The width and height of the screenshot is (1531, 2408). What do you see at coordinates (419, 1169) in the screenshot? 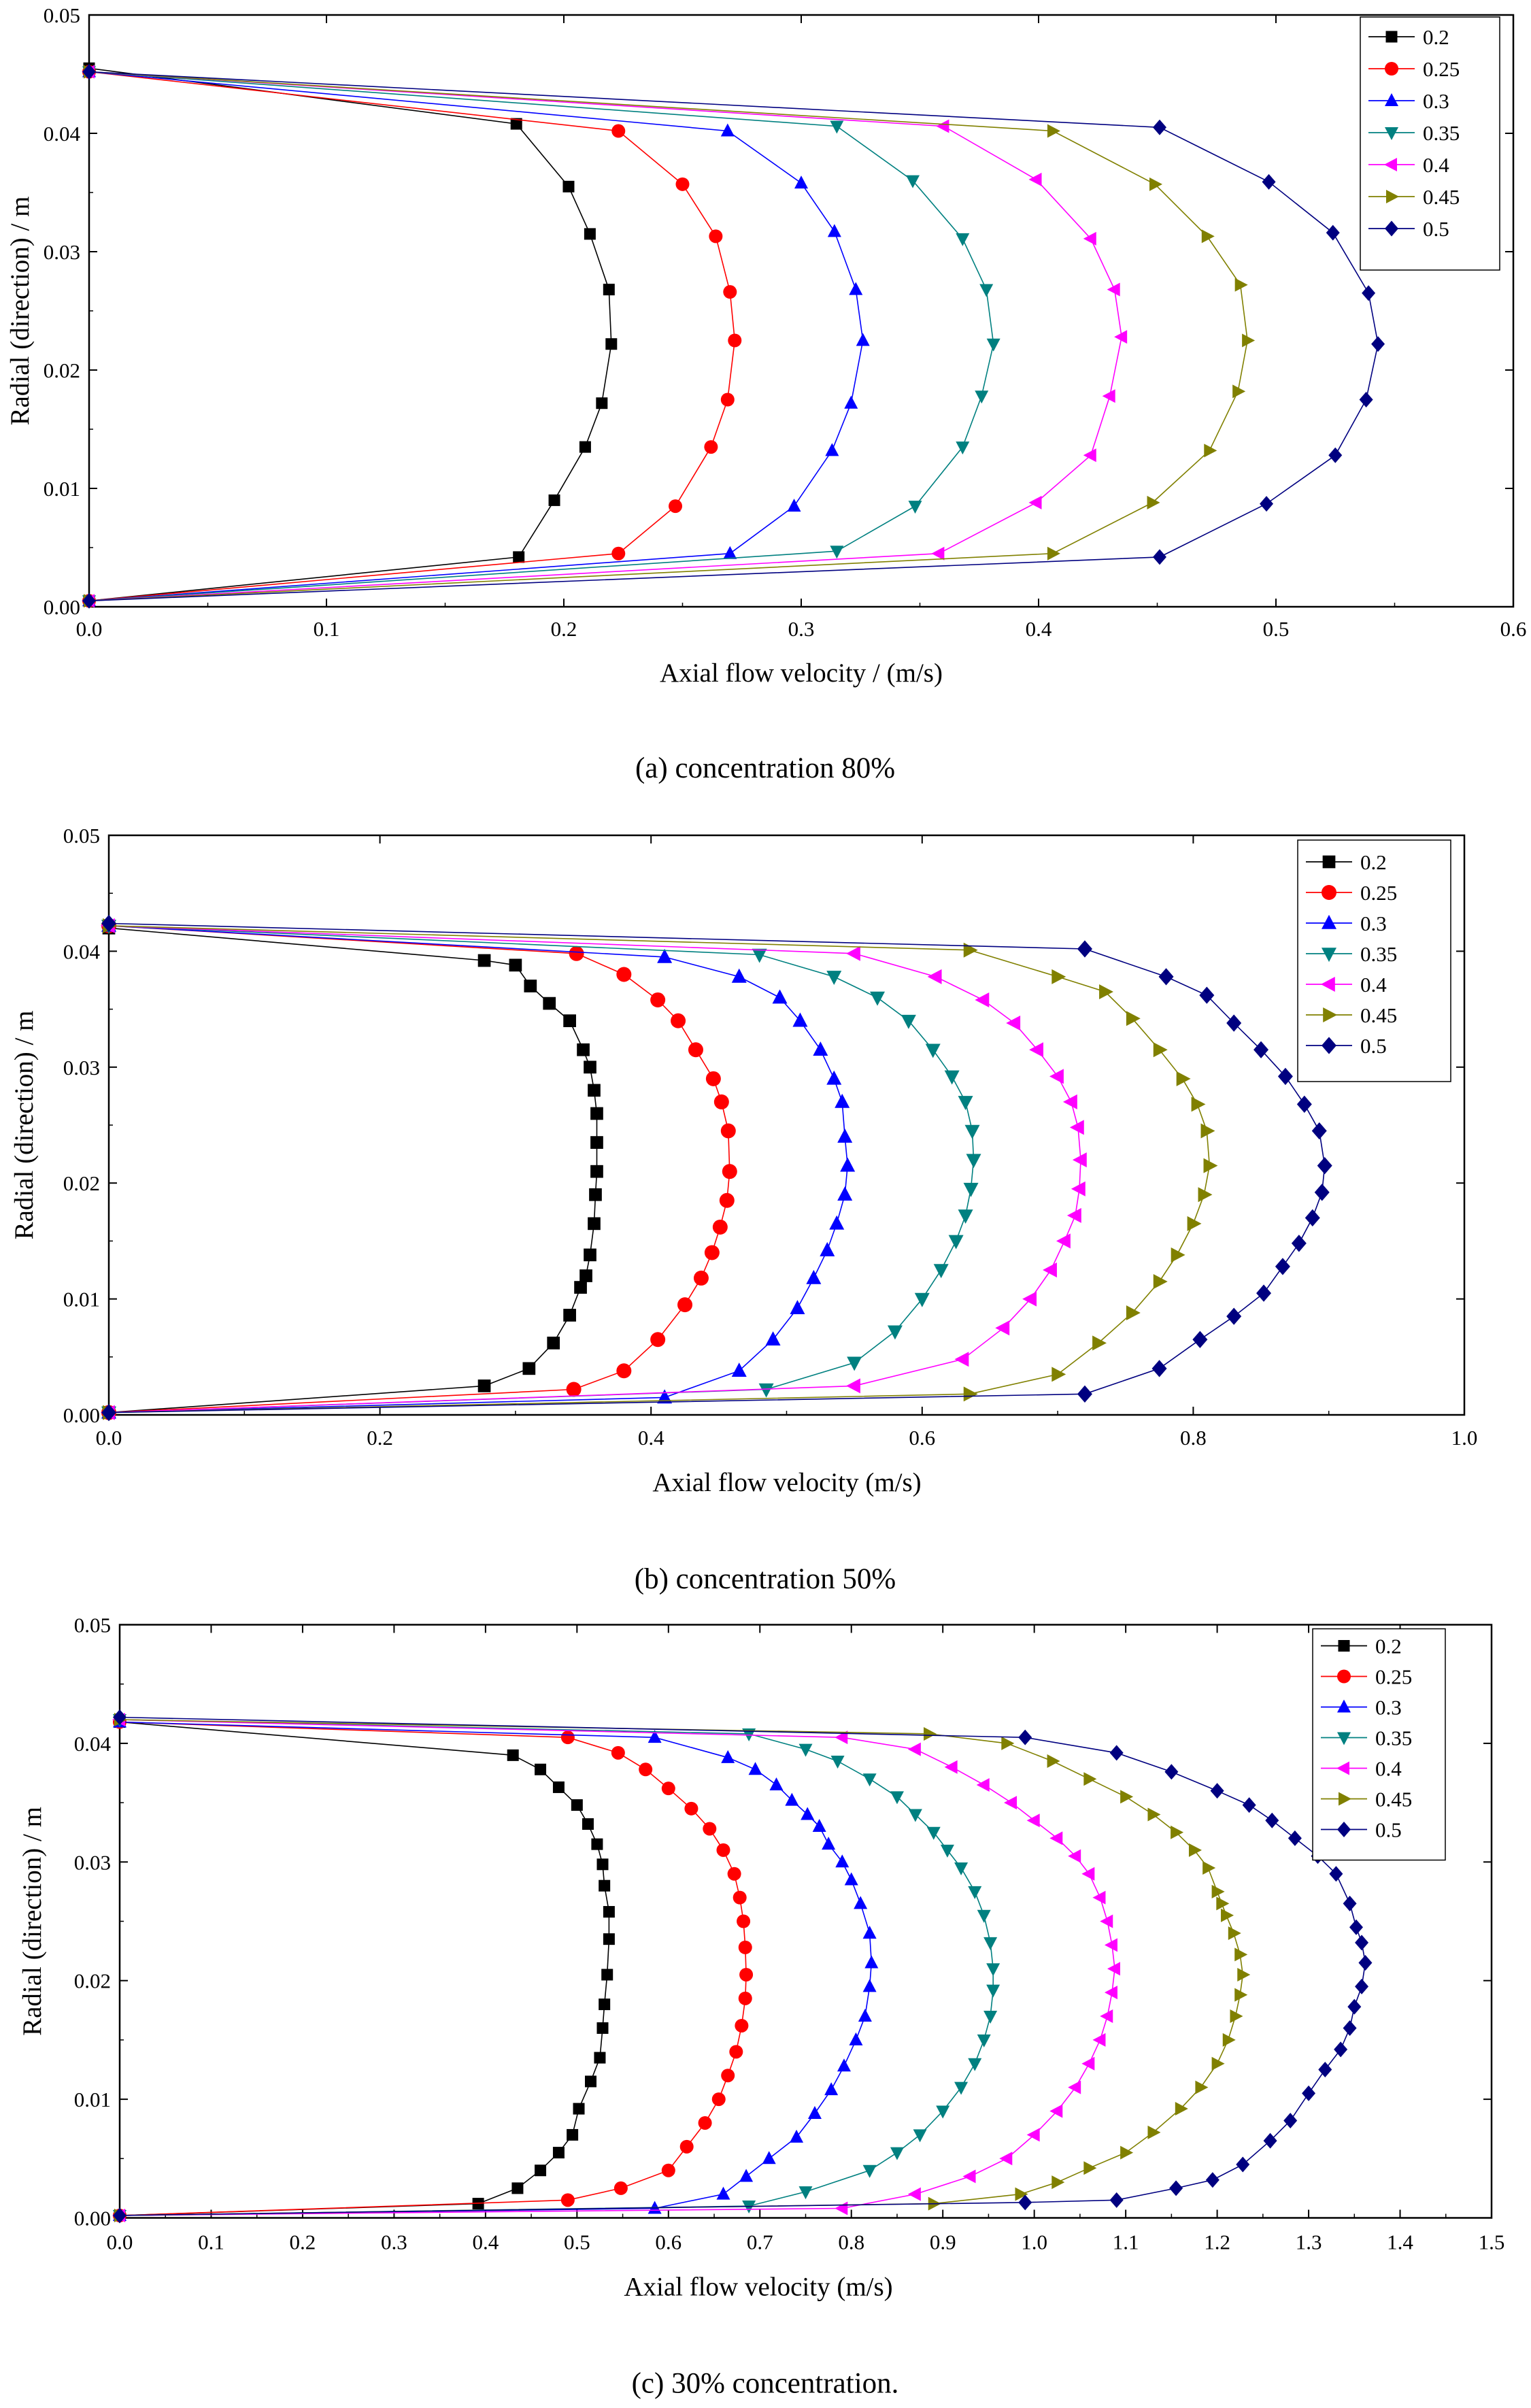
I see `series-0.25` at bounding box center [419, 1169].